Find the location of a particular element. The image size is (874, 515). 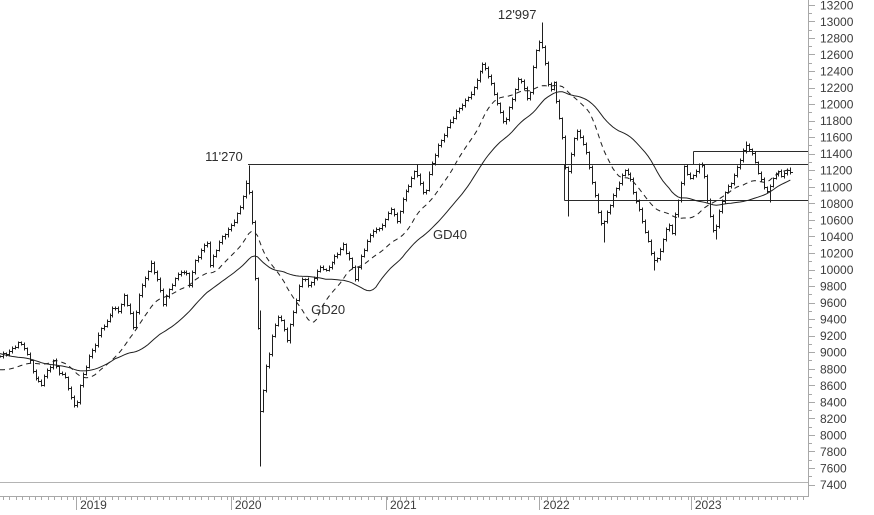

y-axis-label: 10600 is located at coordinates (837, 220).